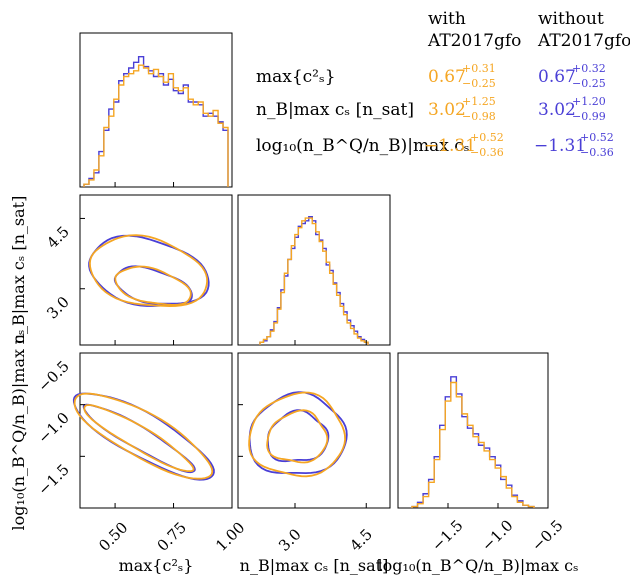  I want to click on y-axis-label-1: log₁₀(n_B^Q/n_B)|max cₛ, so click(18, 430).